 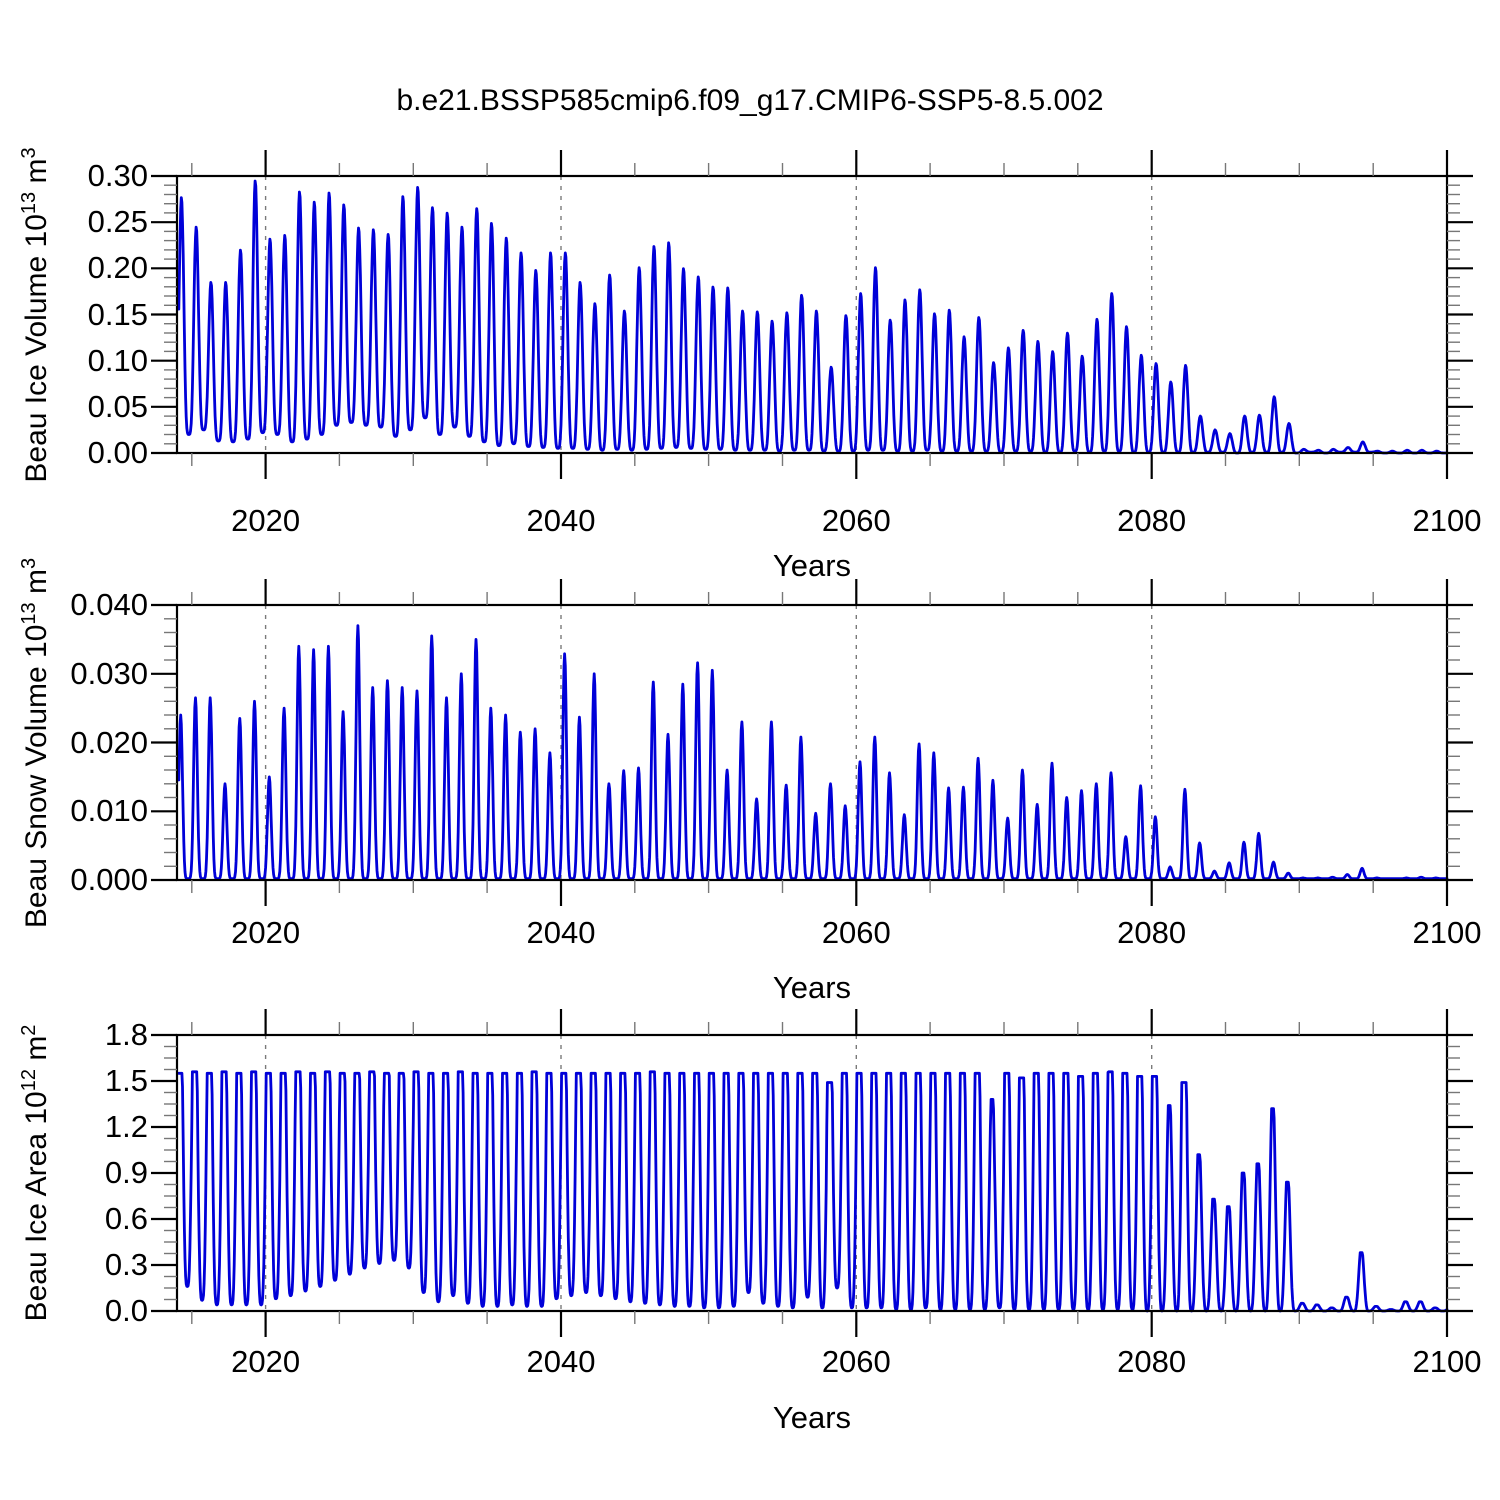 I want to click on beau-ice-area-curve, so click(x=813, y=1191).